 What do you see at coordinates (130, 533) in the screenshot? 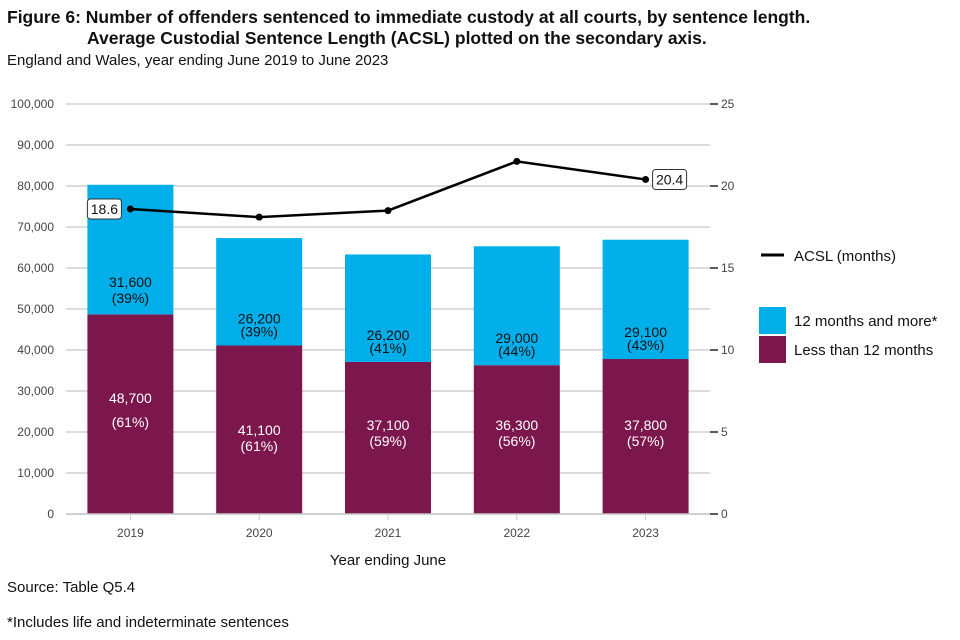
I see `x-tick-label: 2019` at bounding box center [130, 533].